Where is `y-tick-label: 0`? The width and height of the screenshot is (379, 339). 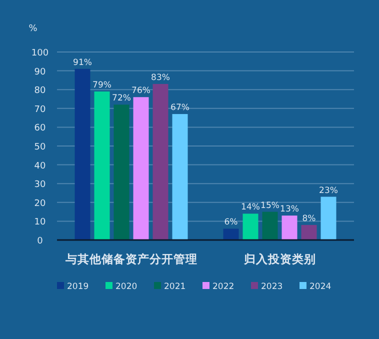
y-tick-label: 0 is located at coordinates (40, 241).